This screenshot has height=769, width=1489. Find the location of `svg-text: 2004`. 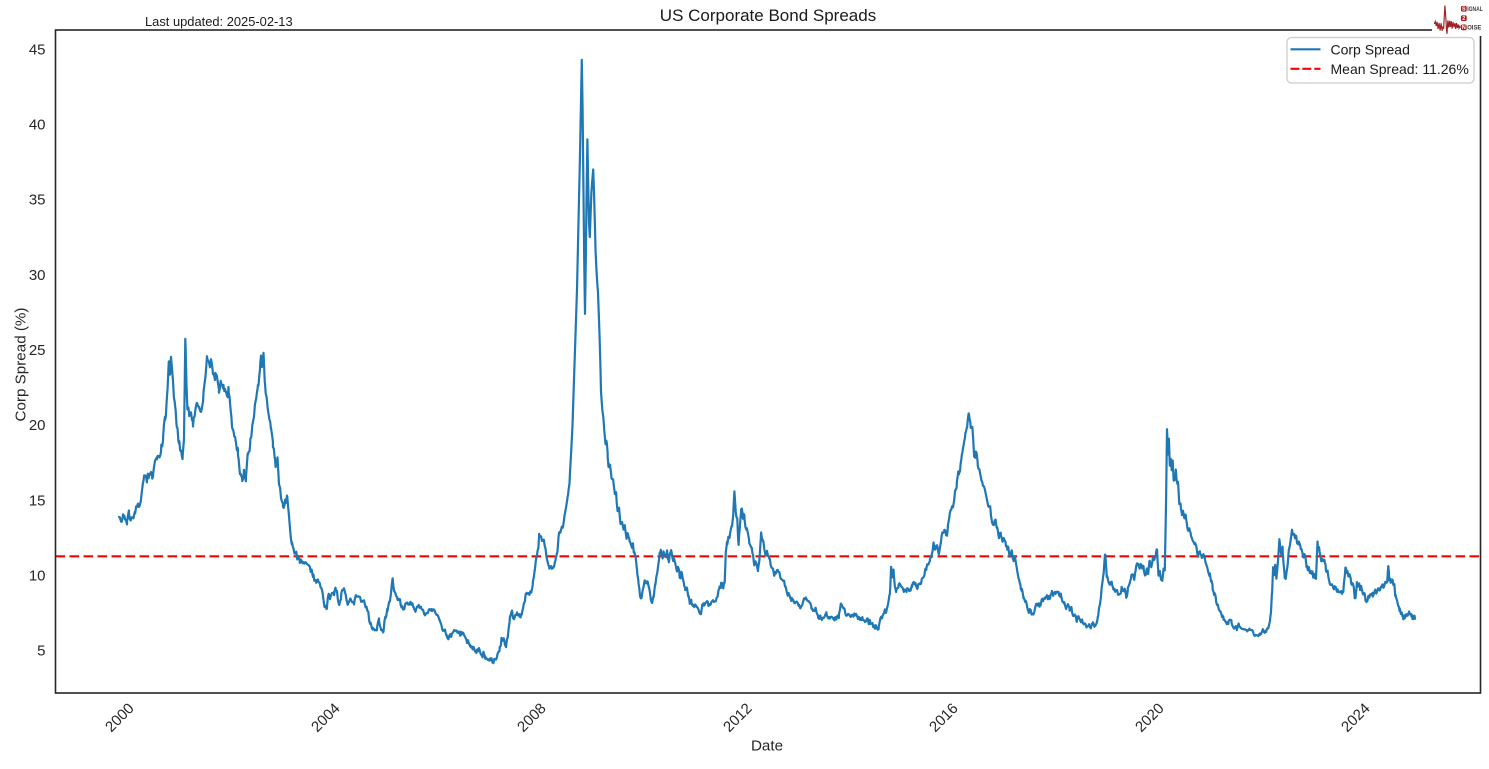

svg-text: 2004 is located at coordinates (326, 718).